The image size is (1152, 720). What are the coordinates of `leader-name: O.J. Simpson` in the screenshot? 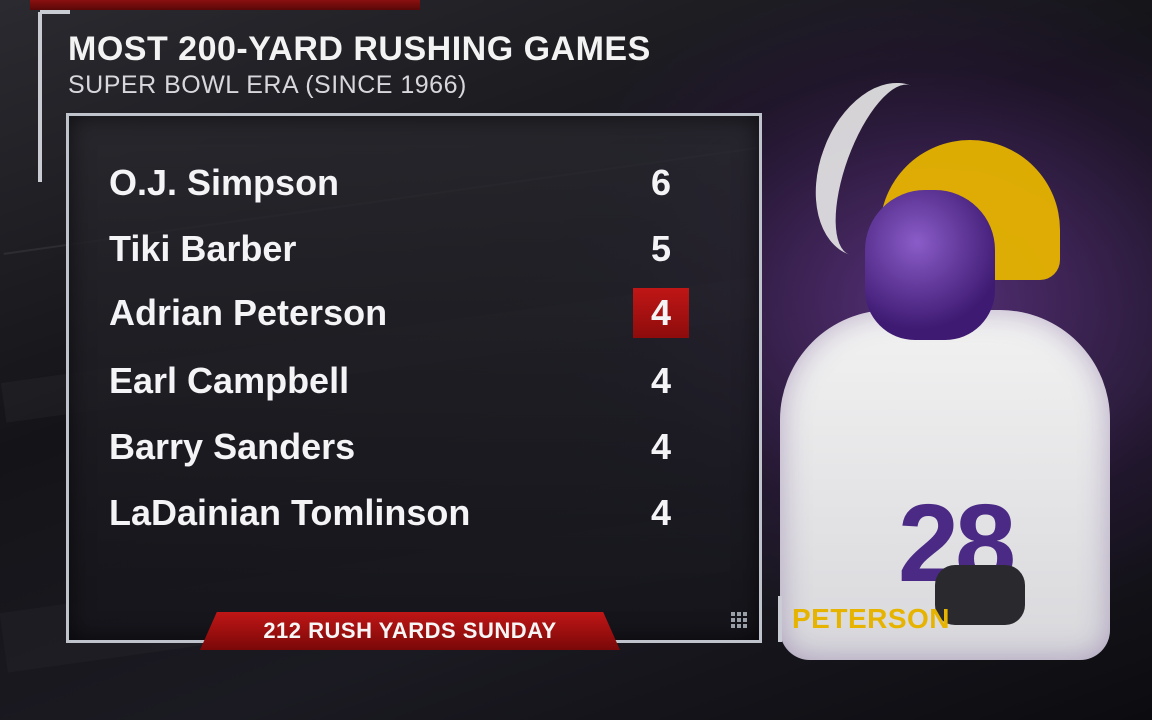 It's located at (224, 182).